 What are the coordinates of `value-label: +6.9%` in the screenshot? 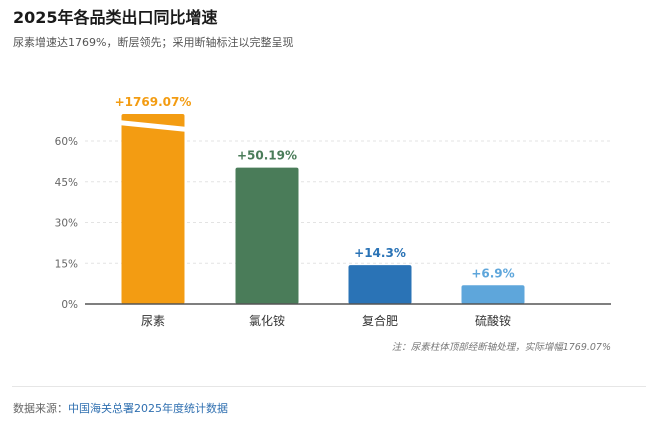 It's located at (492, 273).